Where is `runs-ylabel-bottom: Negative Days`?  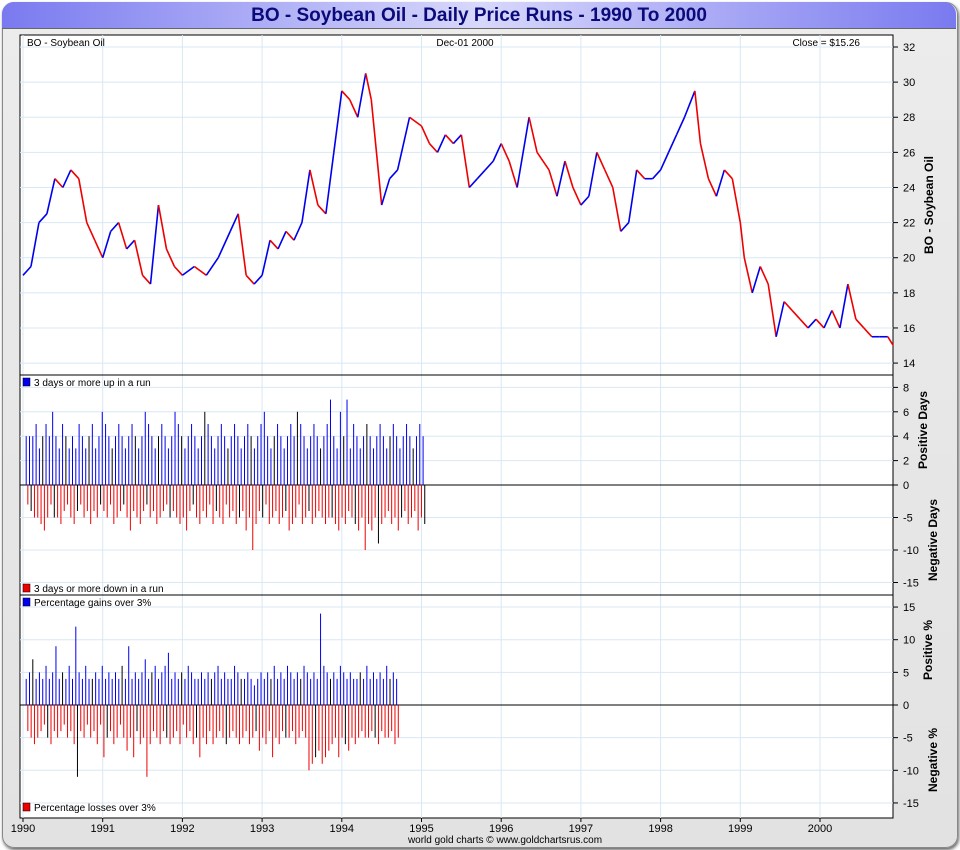
runs-ylabel-bottom: Negative Days is located at coordinates (933, 540).